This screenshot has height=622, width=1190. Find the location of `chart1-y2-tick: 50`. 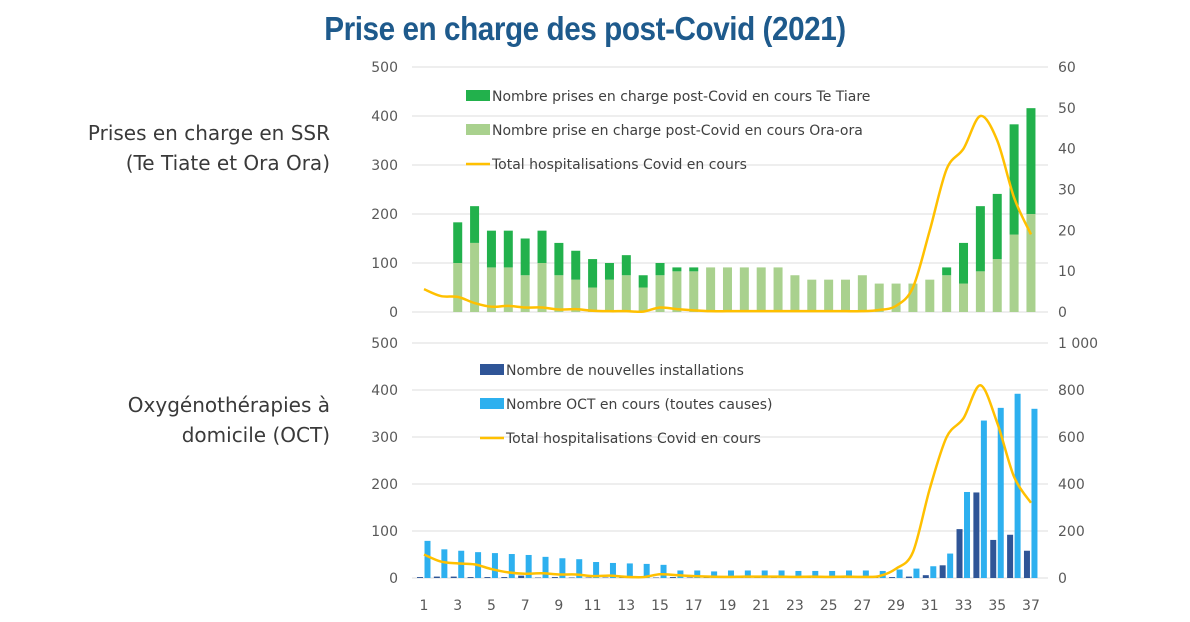

chart1-y2-tick: 50 is located at coordinates (1067, 109).